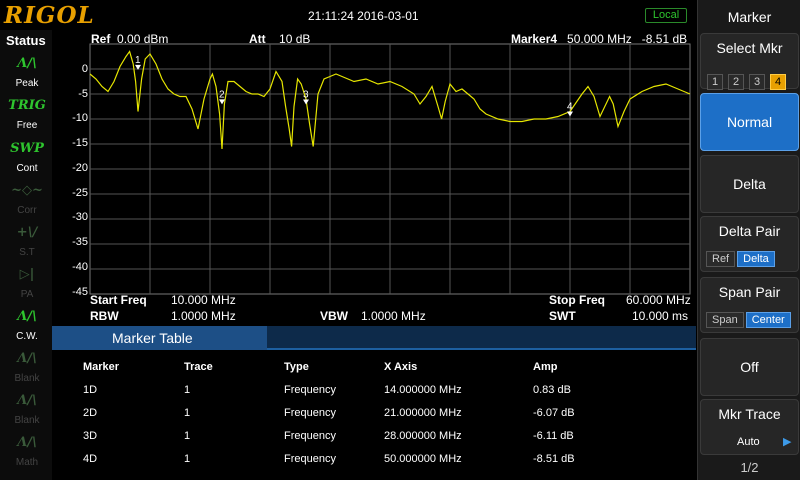 This screenshot has height=480, width=800. I want to click on status-peak: Λ/\ Peak, so click(27, 77).